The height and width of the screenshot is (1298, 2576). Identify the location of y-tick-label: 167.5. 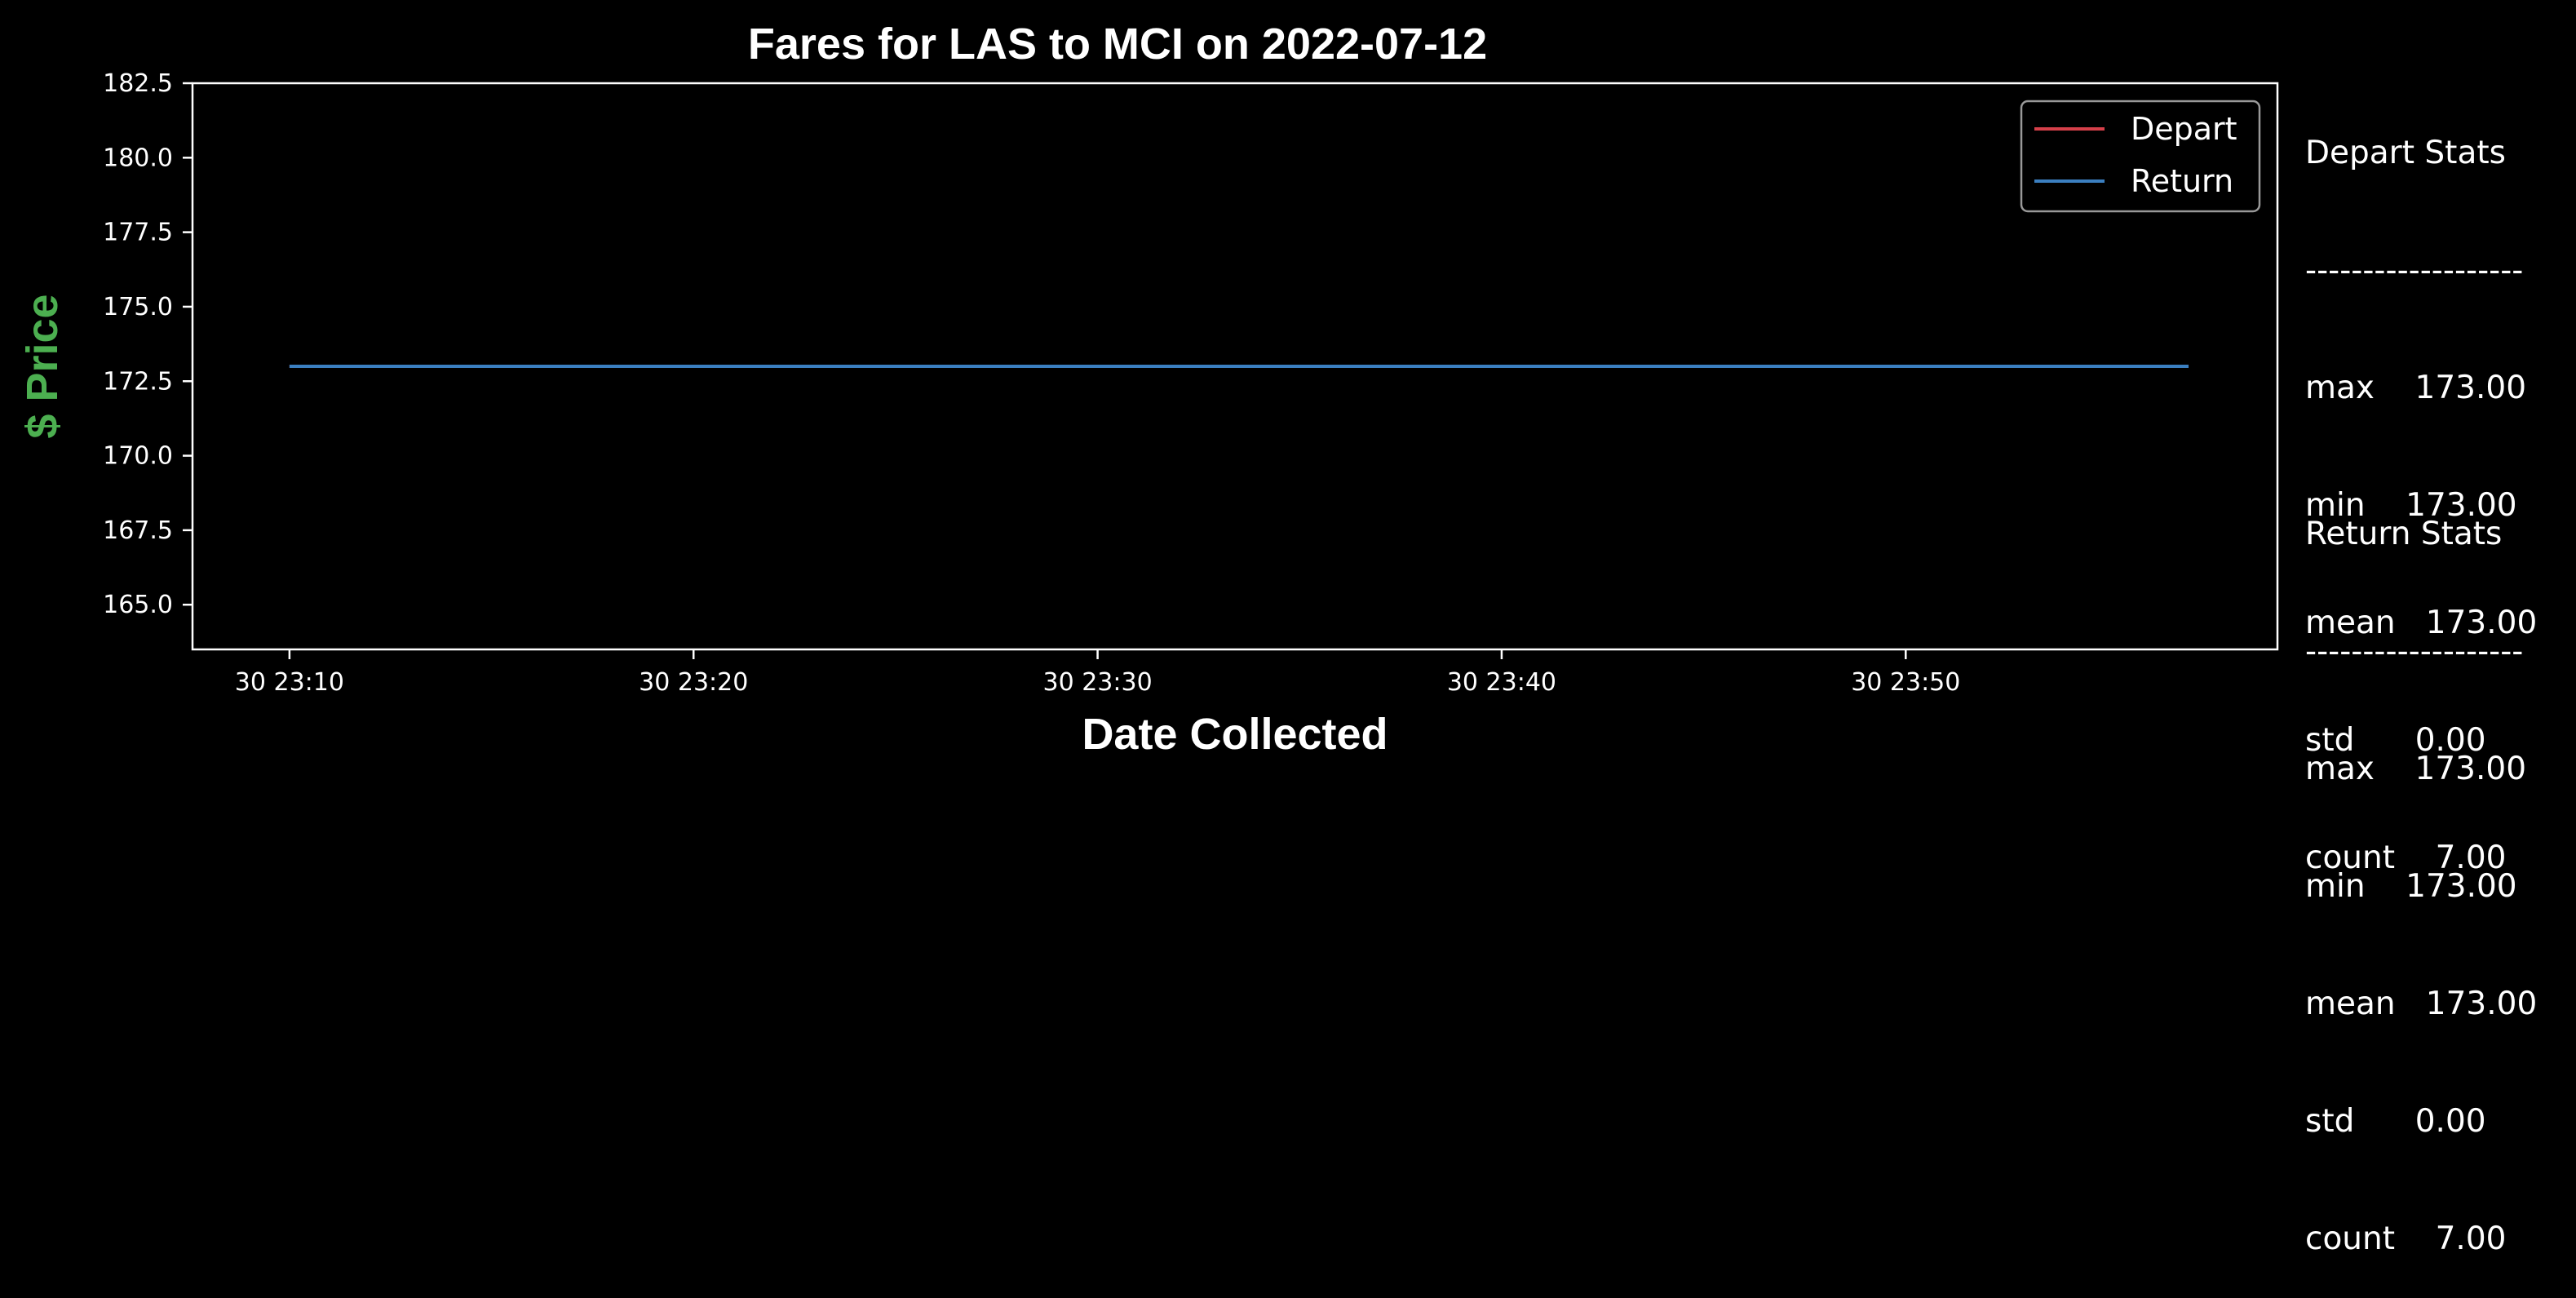
(138, 530).